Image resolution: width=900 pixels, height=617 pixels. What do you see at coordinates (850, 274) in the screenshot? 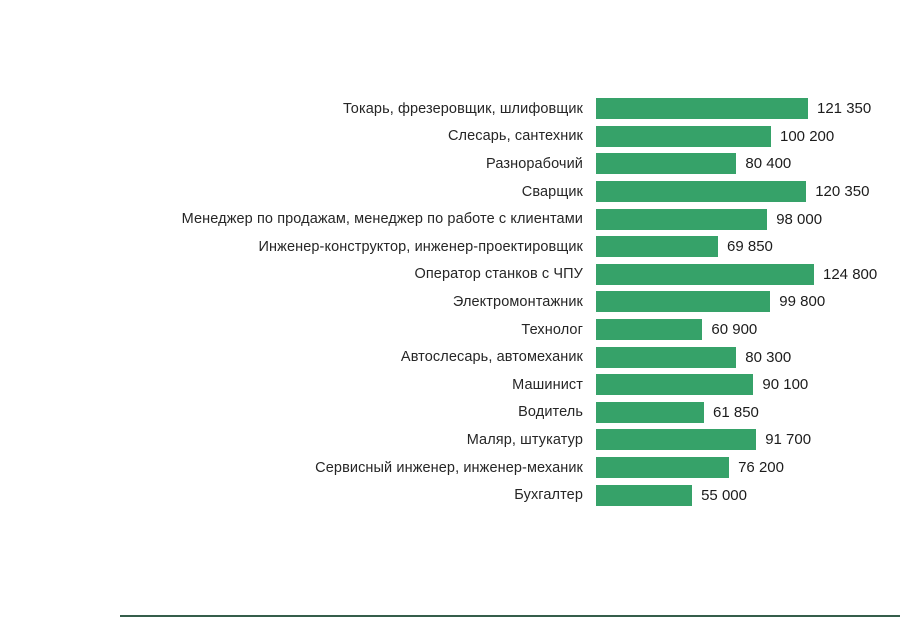
I see `value-label: 124 800` at bounding box center [850, 274].